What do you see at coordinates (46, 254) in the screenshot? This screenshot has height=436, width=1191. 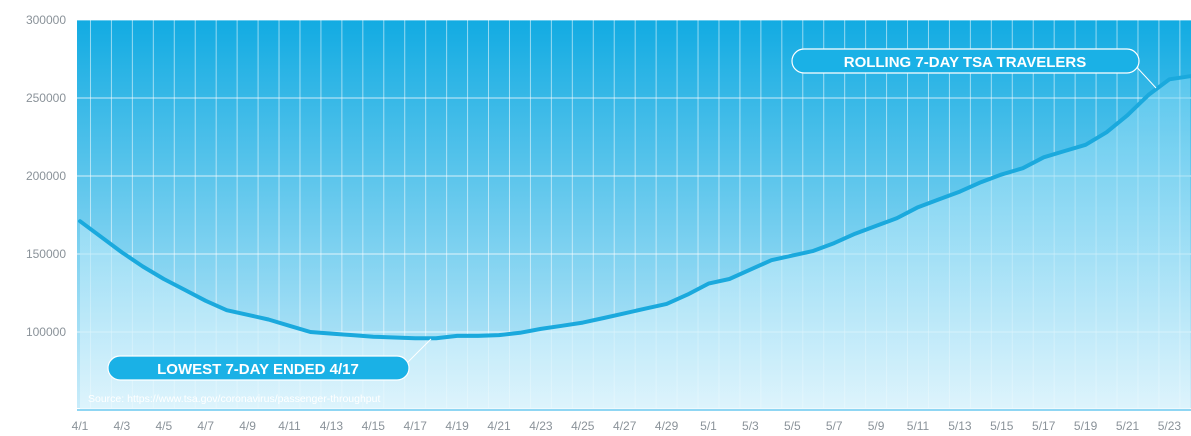 I see `y-tick-label: 150000` at bounding box center [46, 254].